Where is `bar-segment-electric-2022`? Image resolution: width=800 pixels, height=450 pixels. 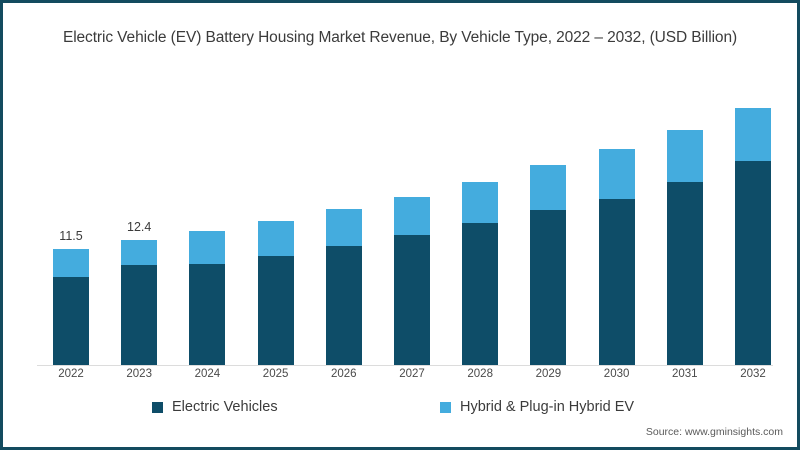 bar-segment-electric-2022 is located at coordinates (71, 321).